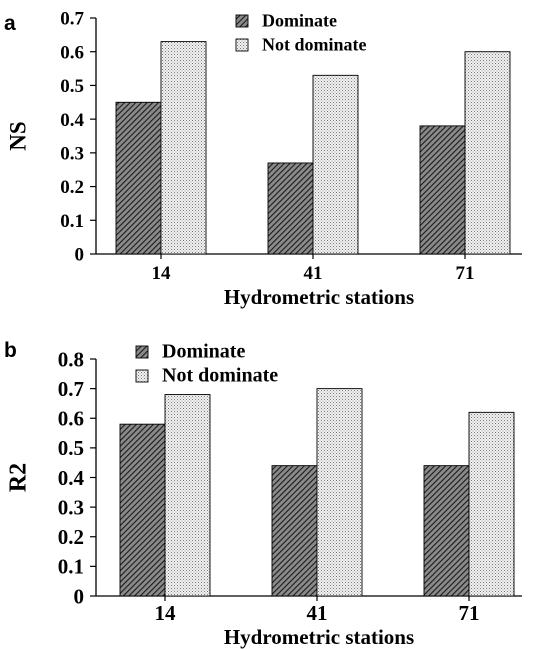 Image resolution: width=538 pixels, height=650 pixels. Describe the element at coordinates (10, 350) in the screenshot. I see `panel-label: b` at that location.